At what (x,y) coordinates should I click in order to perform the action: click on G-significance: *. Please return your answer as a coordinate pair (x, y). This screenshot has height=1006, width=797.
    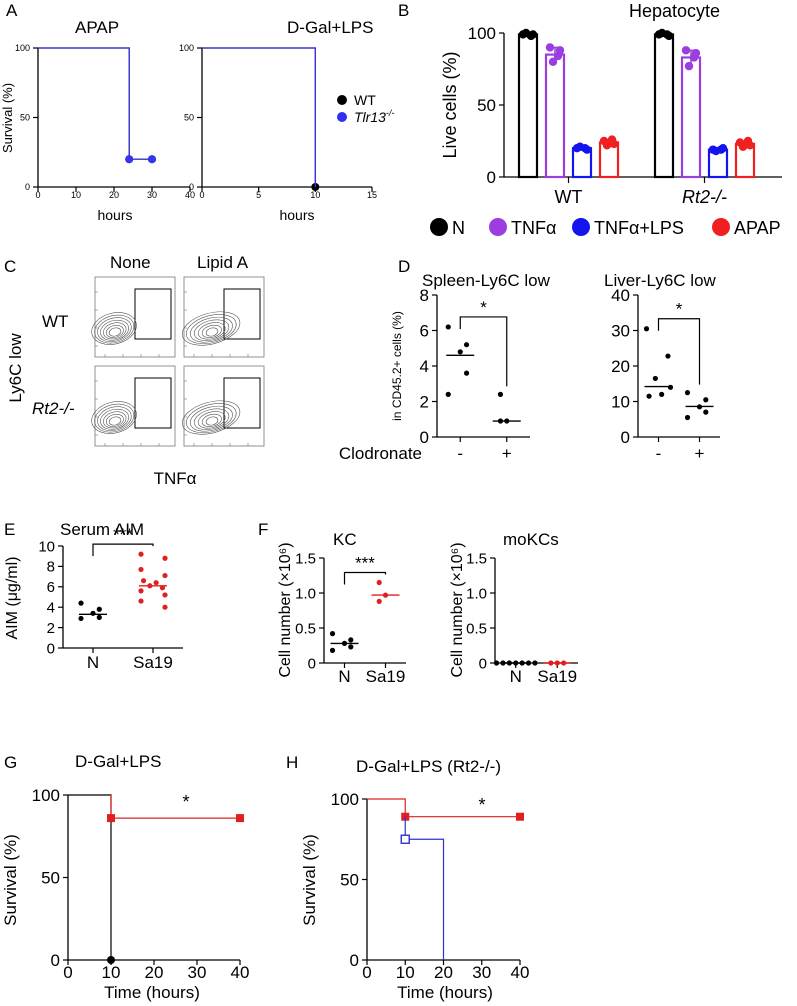
    Looking at the image, I should click on (185, 802).